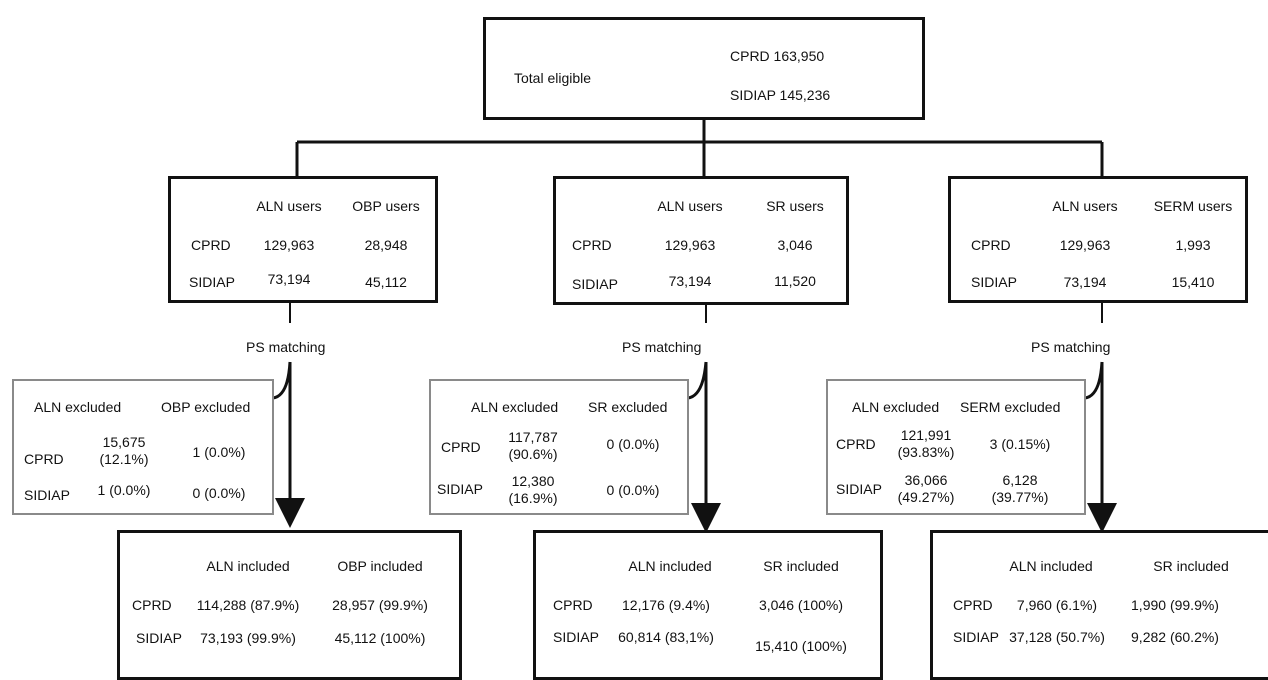 The image size is (1268, 680). What do you see at coordinates (533, 437) in the screenshot?
I see `row1-col1-value: 117,787` at bounding box center [533, 437].